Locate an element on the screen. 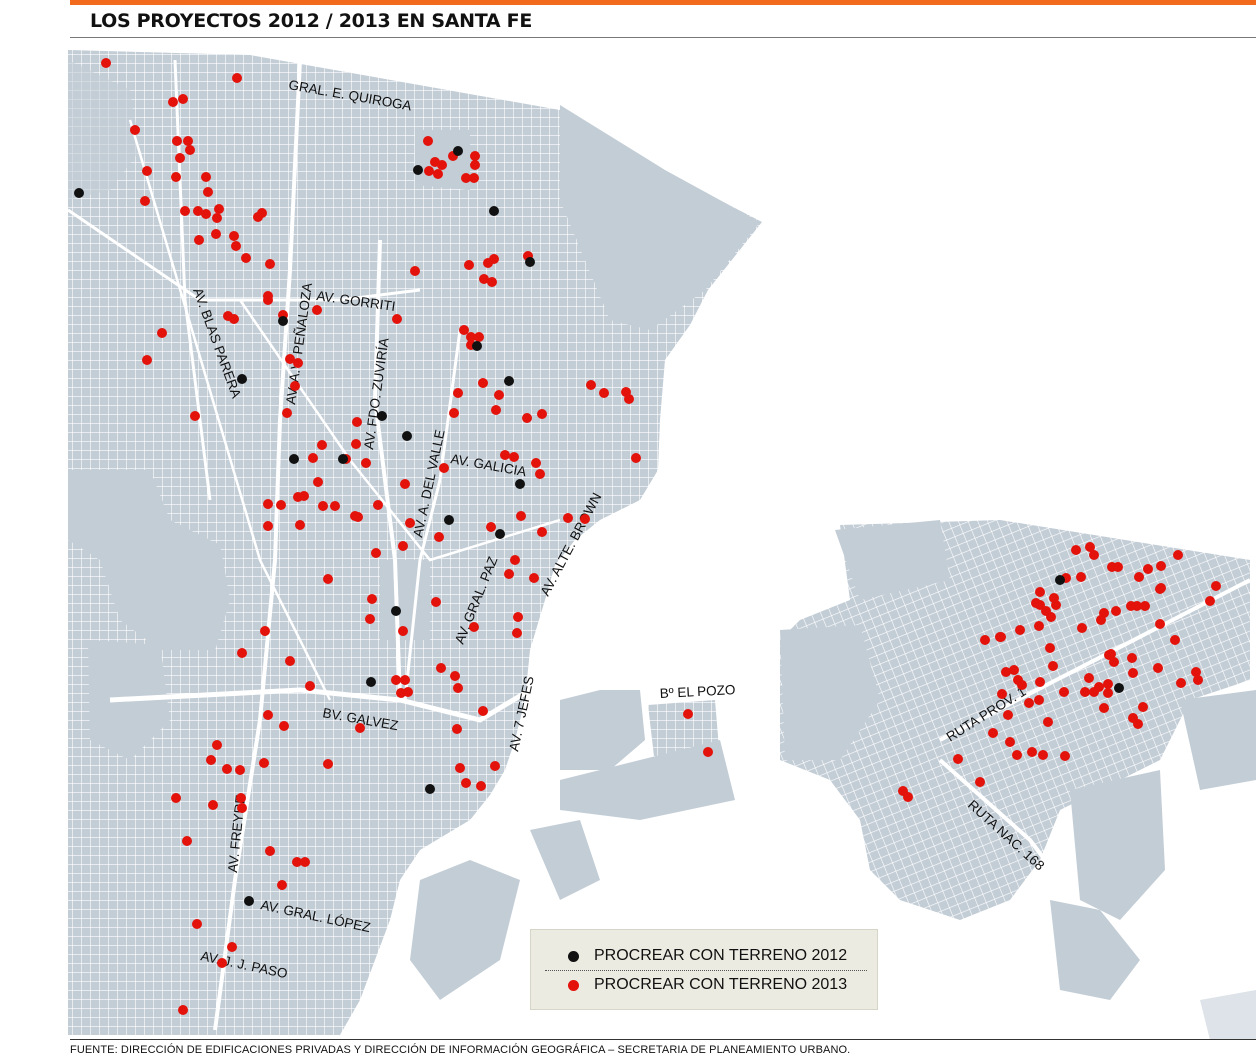 This screenshot has height=1062, width=1256. legend-label-2013: PROCREAR CON TERRENO 2013 is located at coordinates (721, 984).